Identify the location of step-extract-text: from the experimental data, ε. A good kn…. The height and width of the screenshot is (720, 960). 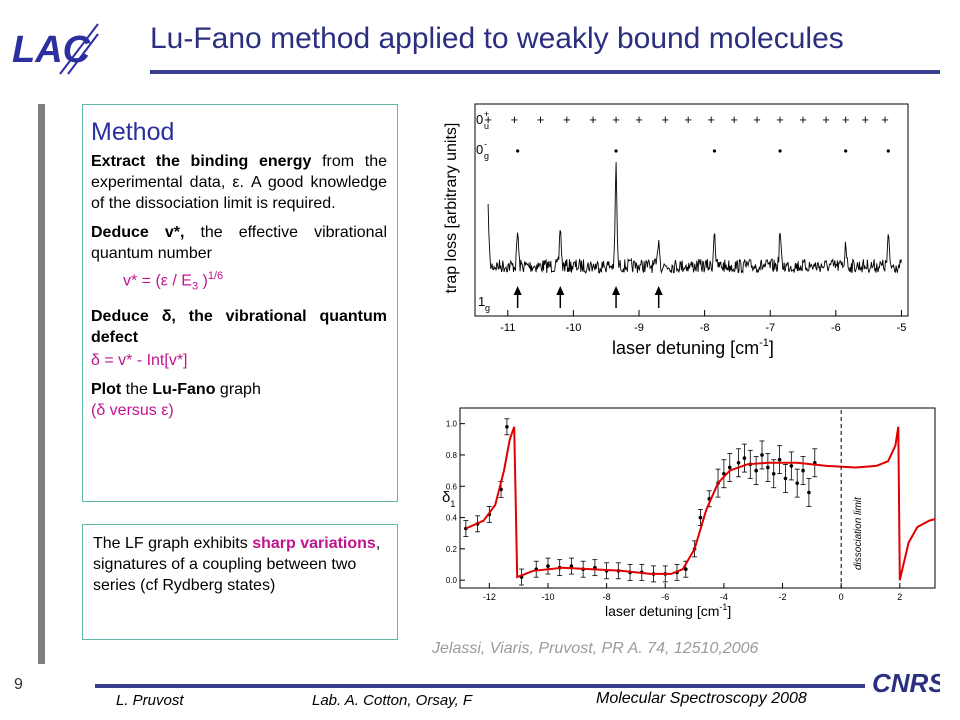
(239, 182).